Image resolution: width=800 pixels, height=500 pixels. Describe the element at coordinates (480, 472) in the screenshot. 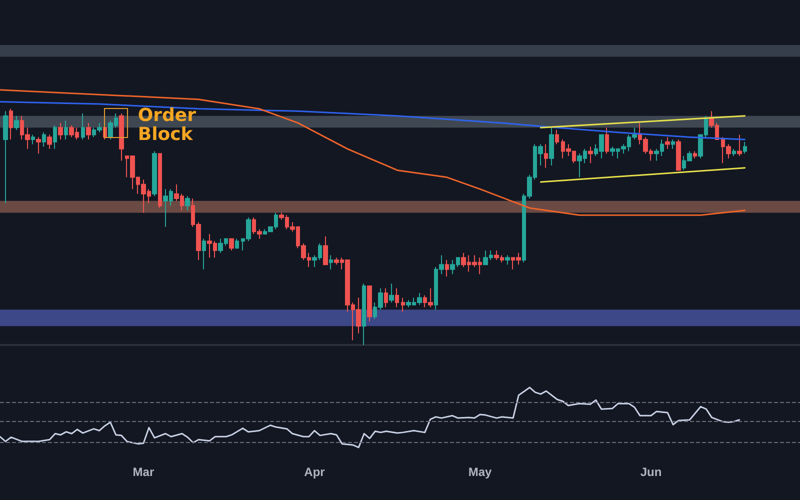

I see `x-tick-label: May` at that location.